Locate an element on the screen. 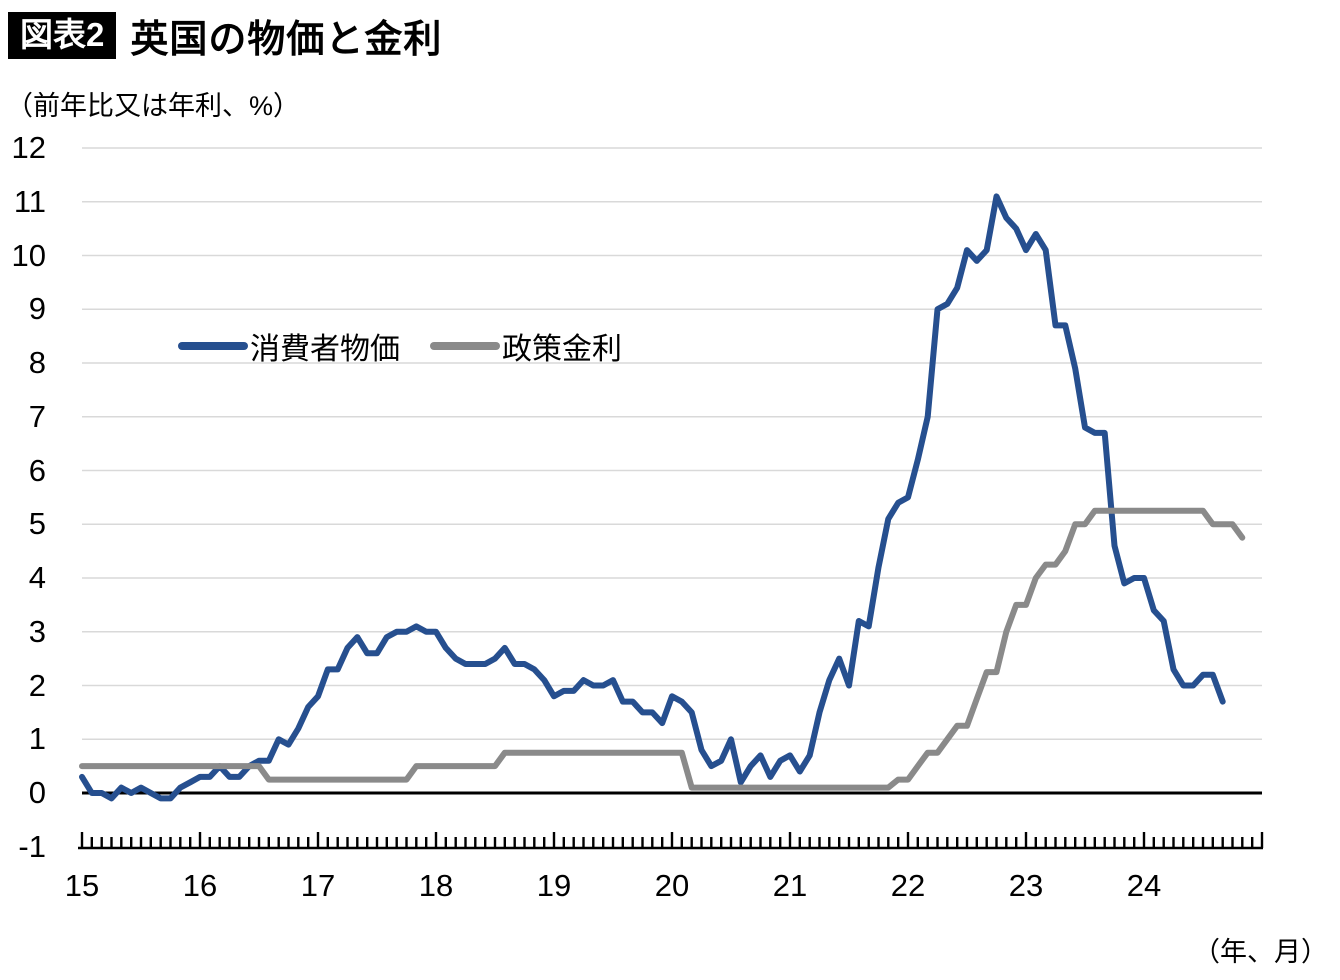 The image size is (1340, 980). y-tick-label: 12 is located at coordinates (28, 147).